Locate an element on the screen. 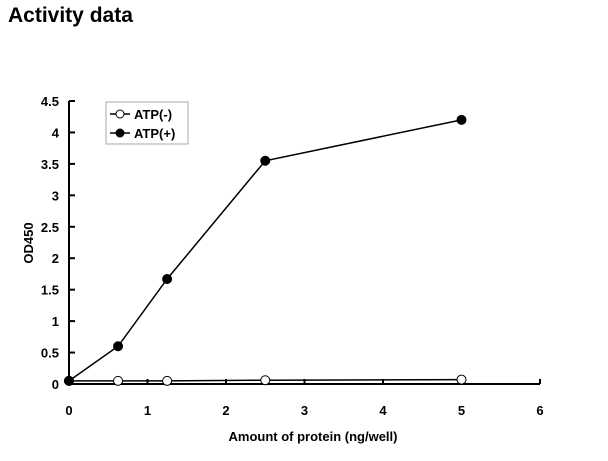 The width and height of the screenshot is (608, 461). x-tick-label: 2 is located at coordinates (225, 410).